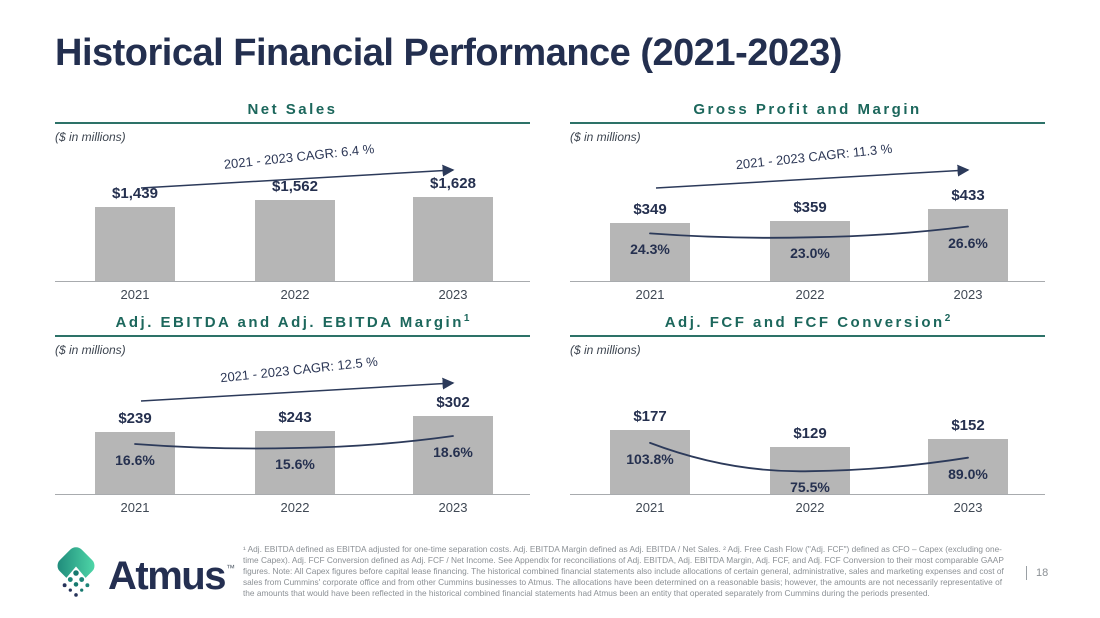 The height and width of the screenshot is (618, 1100). What do you see at coordinates (453, 452) in the screenshot?
I see `margin-percent-label: 18.6%` at bounding box center [453, 452].